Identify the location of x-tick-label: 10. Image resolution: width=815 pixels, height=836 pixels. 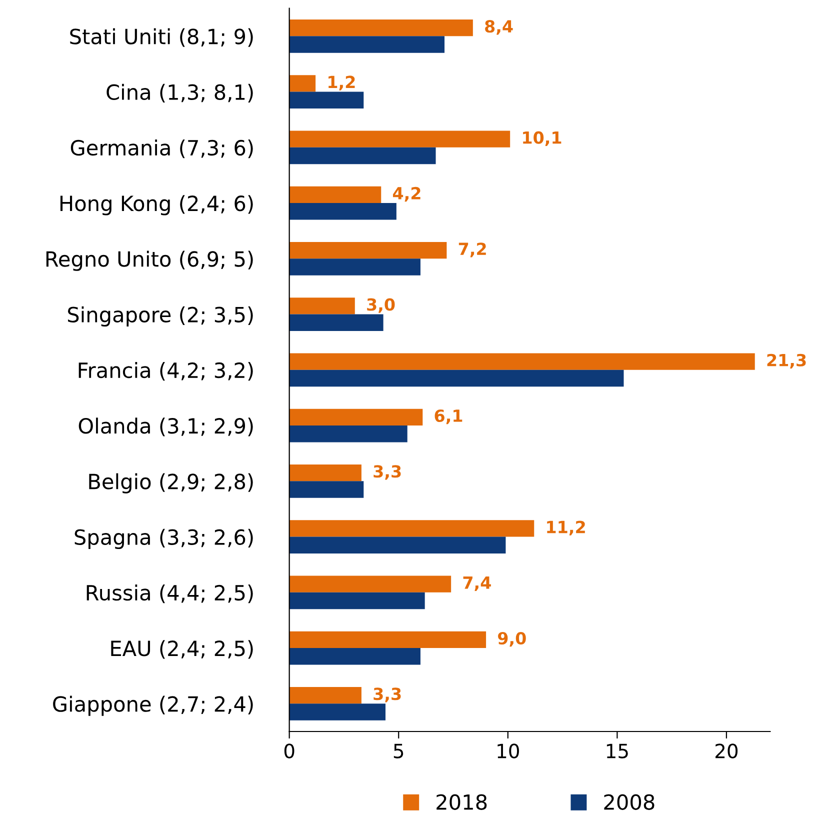
(508, 751).